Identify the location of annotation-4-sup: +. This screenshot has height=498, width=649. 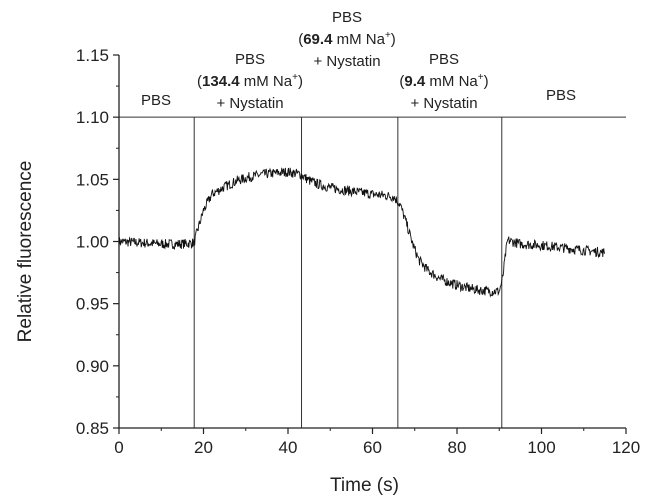
(481, 77).